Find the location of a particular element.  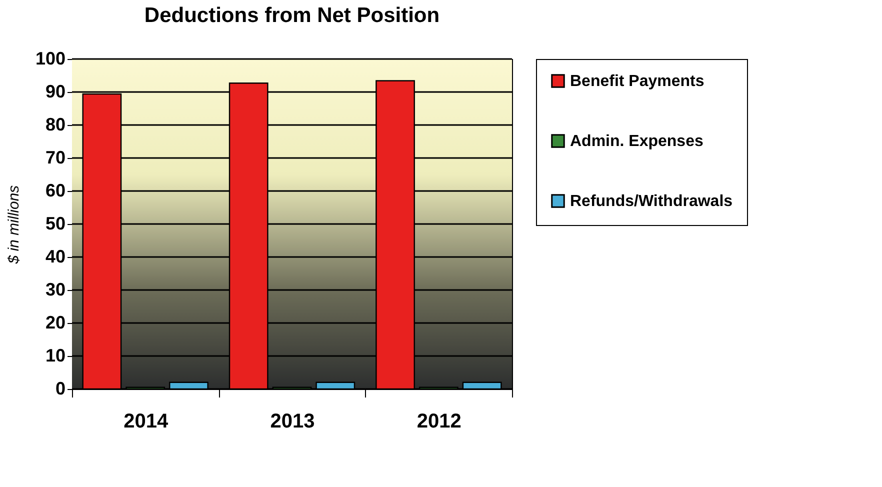

legend-label: Benefit Payments is located at coordinates (637, 81).